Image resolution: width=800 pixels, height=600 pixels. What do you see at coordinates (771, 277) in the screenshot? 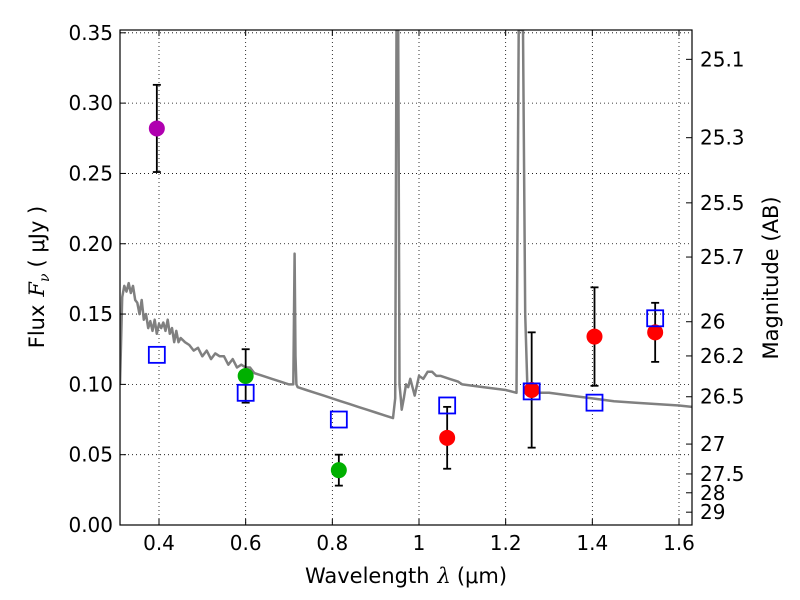
I see `y2-axis-label: Magnitude (AB)` at bounding box center [771, 277].